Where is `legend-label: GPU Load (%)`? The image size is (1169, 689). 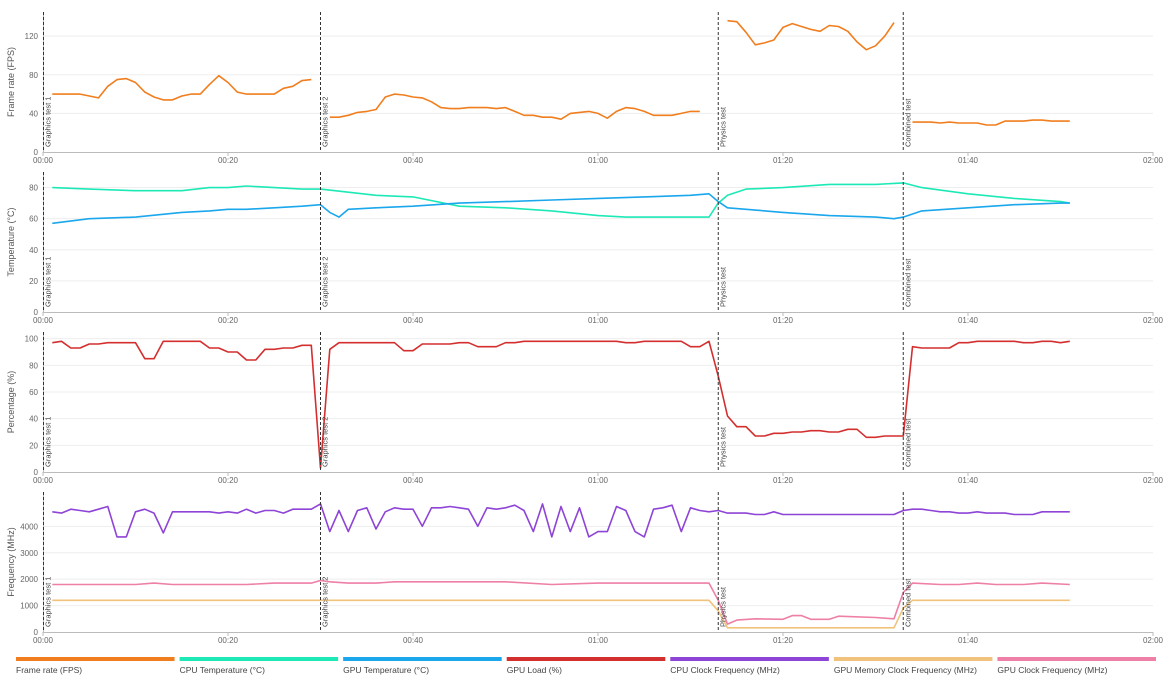 legend-label: GPU Load (%) is located at coordinates (534, 670).